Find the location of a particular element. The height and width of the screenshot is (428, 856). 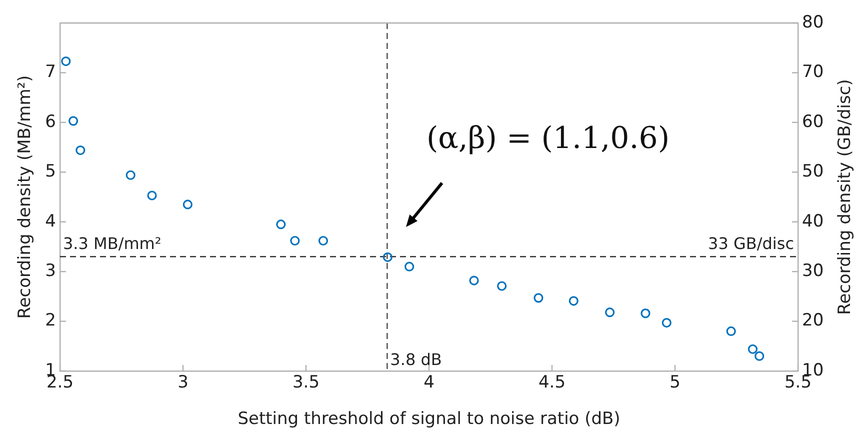

y2-tick-label: 20 is located at coordinates (813, 320).